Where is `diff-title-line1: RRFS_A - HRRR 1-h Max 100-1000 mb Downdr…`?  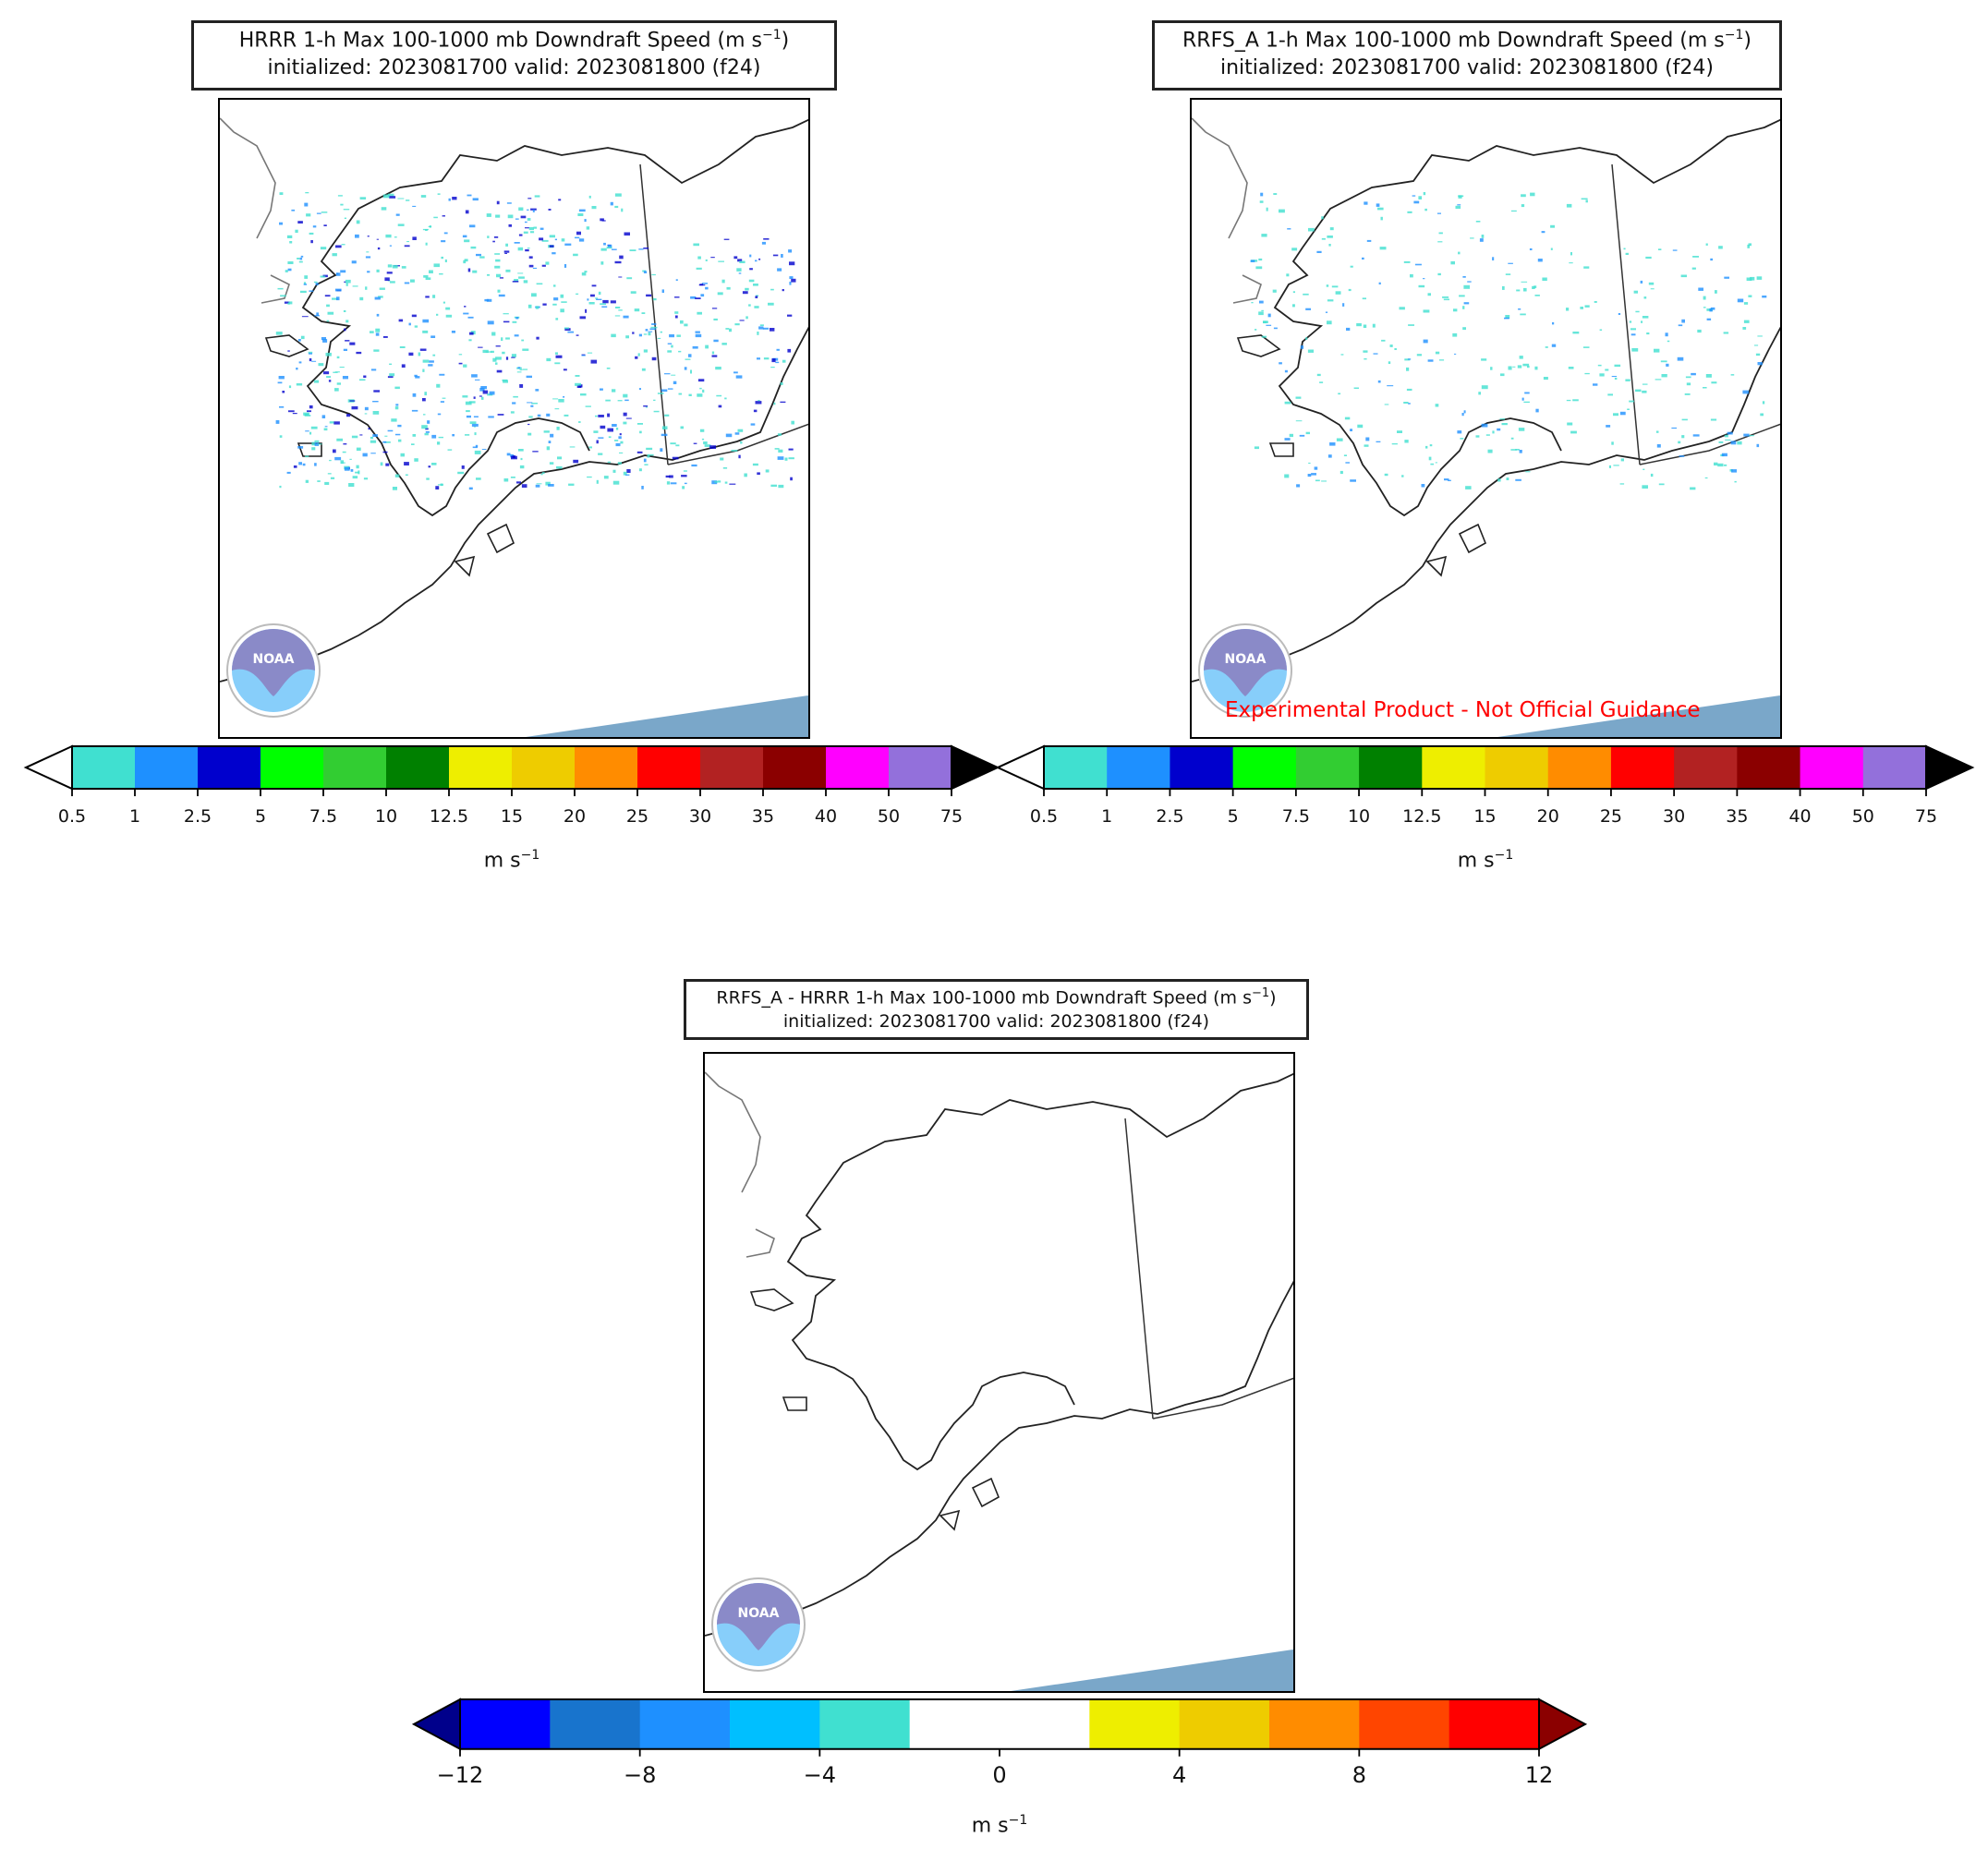 diff-title-line1: RRFS_A - HRRR 1-h Max 100-1000 mb Downdr… is located at coordinates (996, 997).